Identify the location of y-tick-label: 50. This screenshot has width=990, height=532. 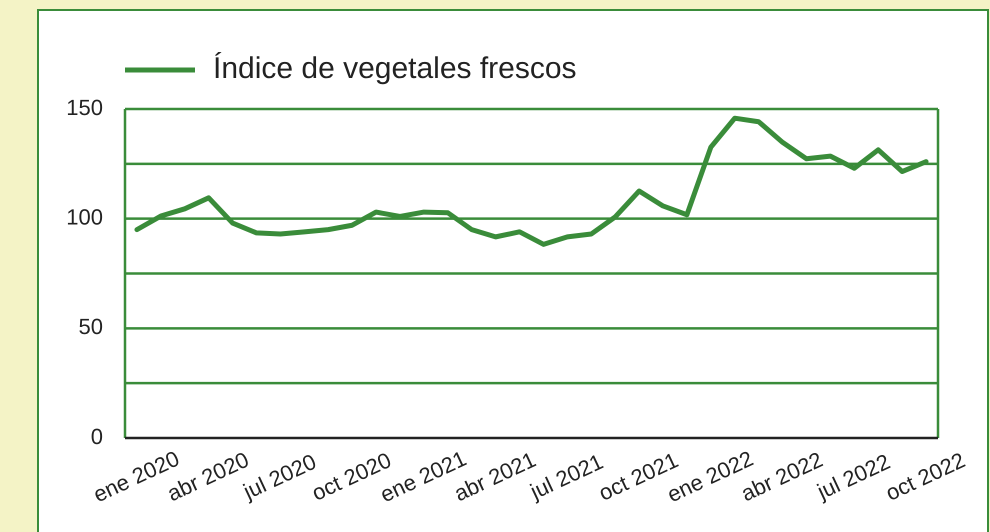
(90, 327).